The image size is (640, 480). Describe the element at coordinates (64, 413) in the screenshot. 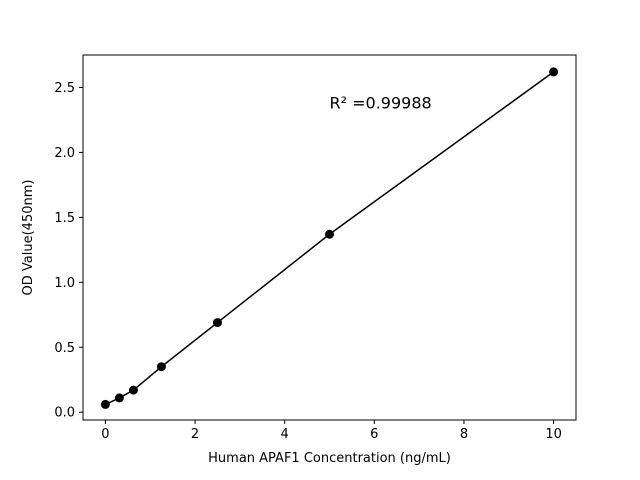

I see `y-tick-label: 0.0` at that location.